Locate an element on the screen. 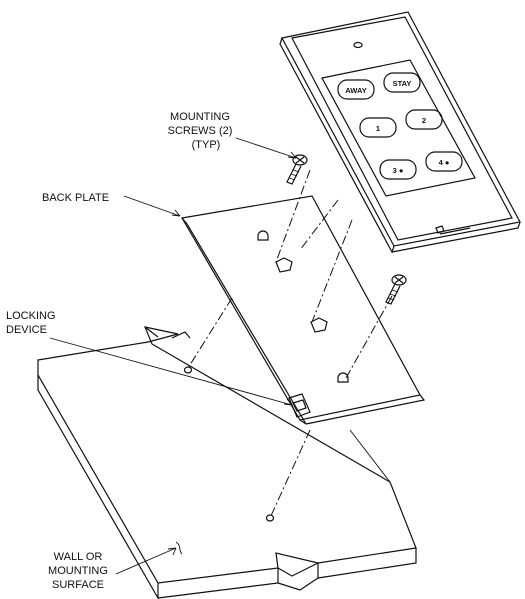  key-2: 2 is located at coordinates (424, 119).